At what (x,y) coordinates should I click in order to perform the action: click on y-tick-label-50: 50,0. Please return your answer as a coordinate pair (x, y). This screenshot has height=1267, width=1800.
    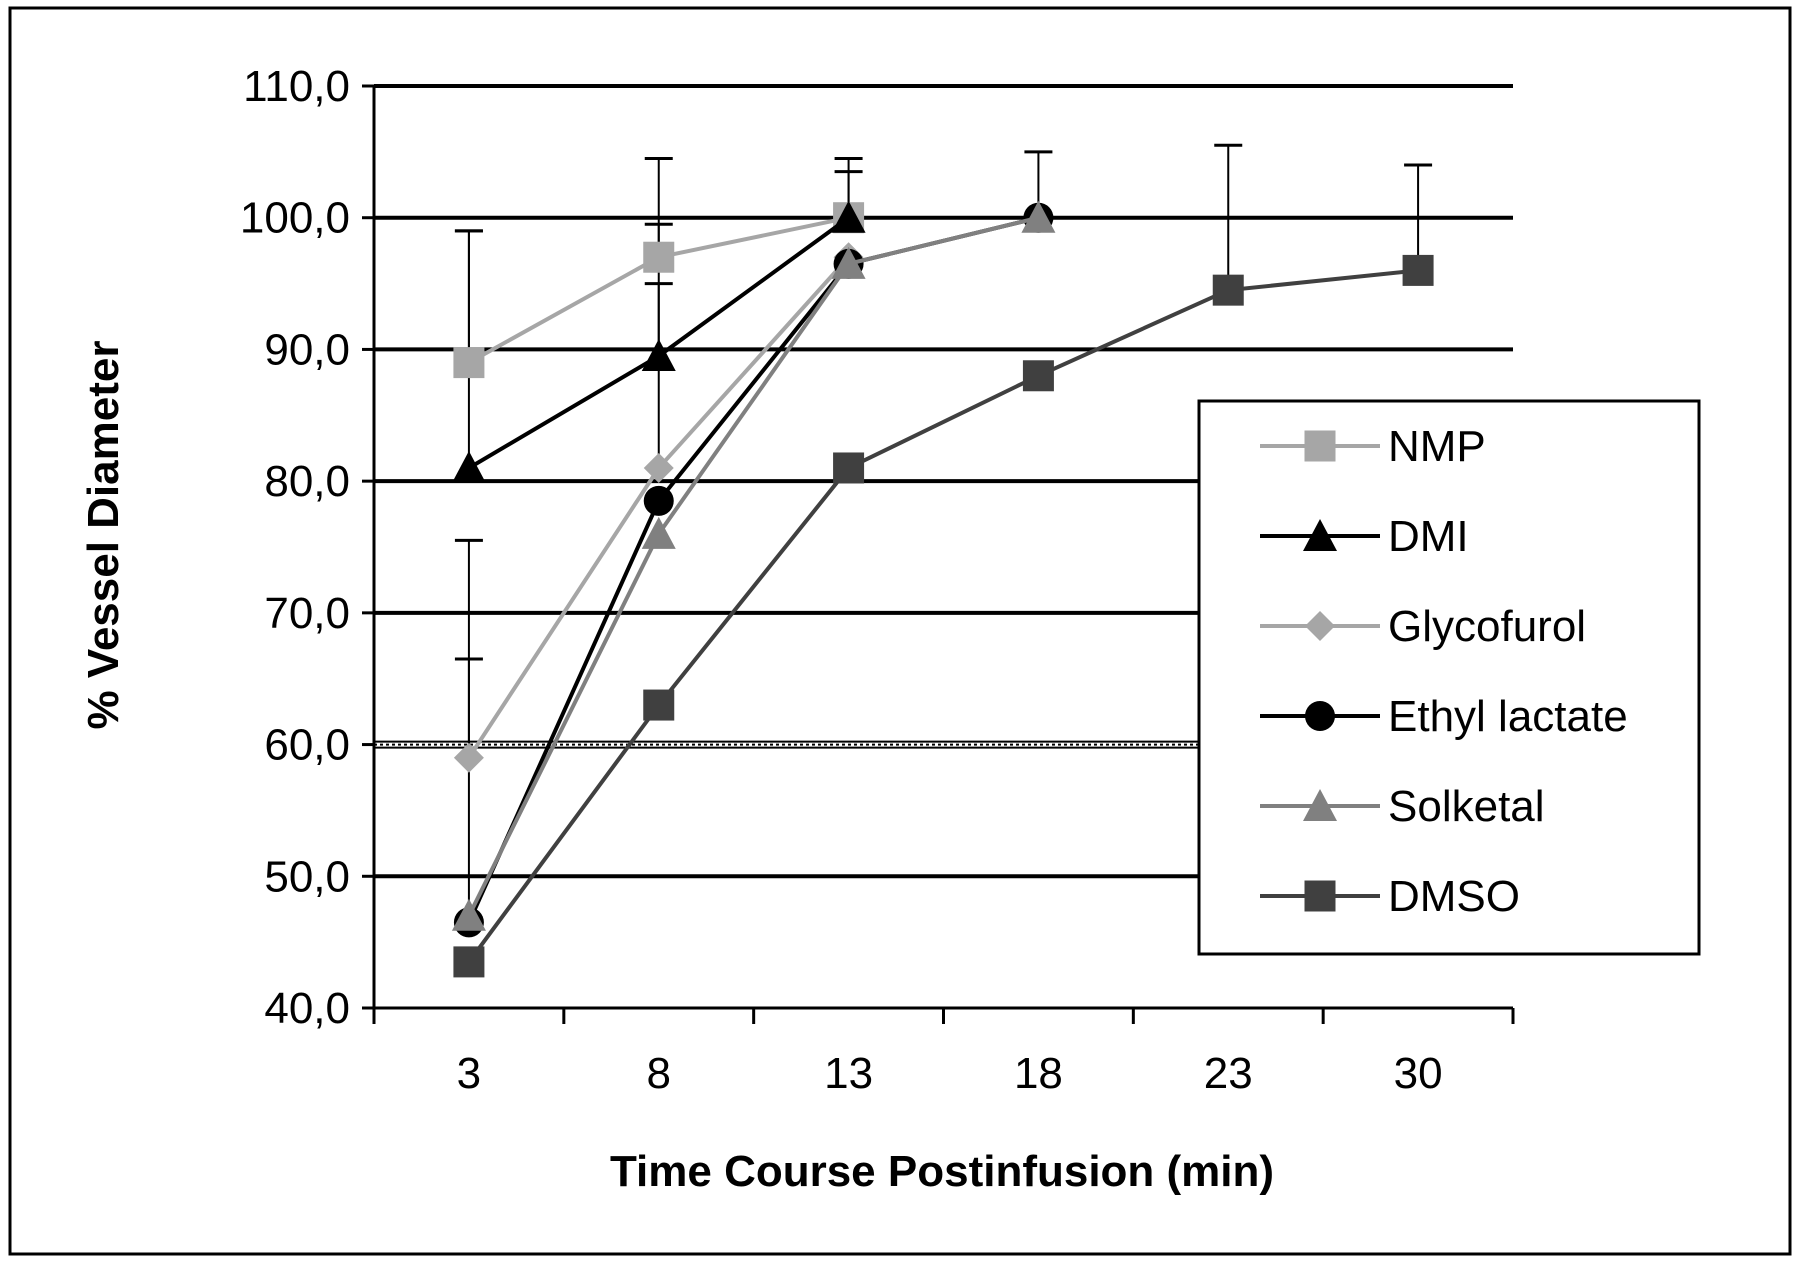
    Looking at the image, I should click on (307, 876).